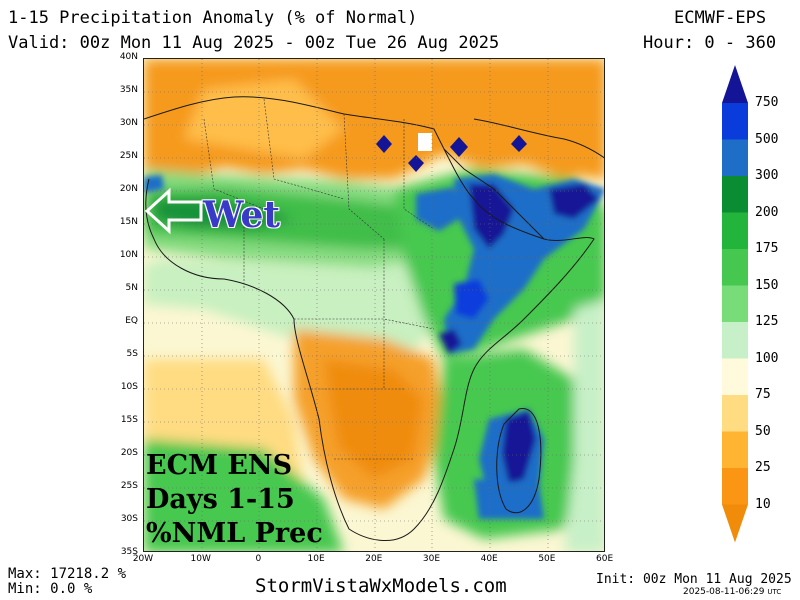 The width and height of the screenshot is (800, 600). Describe the element at coordinates (735, 84) in the screenshot. I see `legend-top-arrow` at that location.